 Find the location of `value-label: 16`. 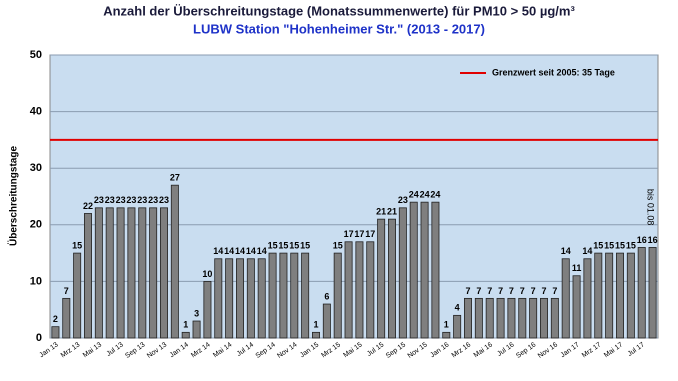

value-label: 16 is located at coordinates (642, 240).